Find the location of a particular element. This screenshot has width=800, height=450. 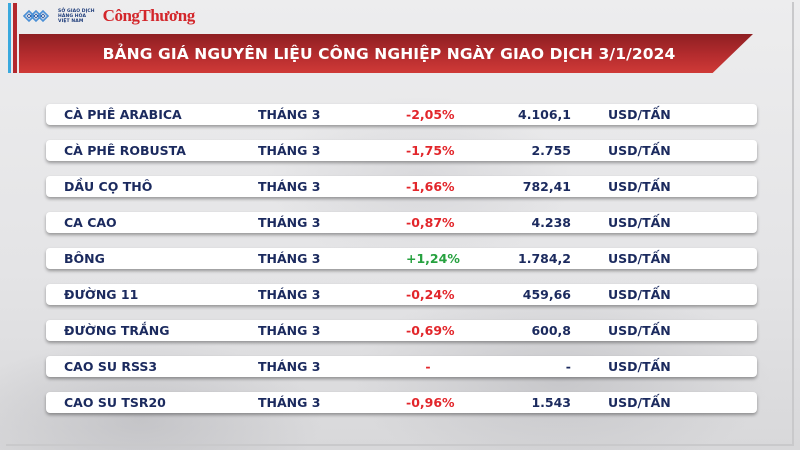

price-change: -0,96% is located at coordinates (430, 402).